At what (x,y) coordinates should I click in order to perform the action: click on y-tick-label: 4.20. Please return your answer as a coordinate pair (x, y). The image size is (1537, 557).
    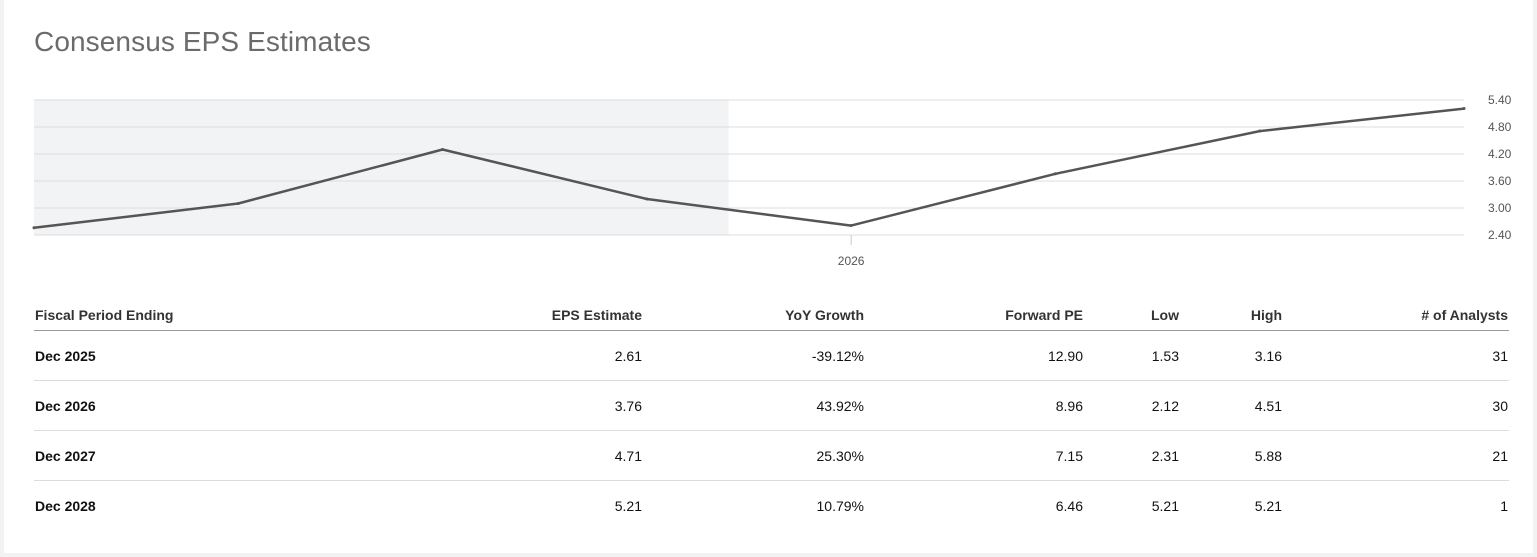
    Looking at the image, I should click on (1500, 154).